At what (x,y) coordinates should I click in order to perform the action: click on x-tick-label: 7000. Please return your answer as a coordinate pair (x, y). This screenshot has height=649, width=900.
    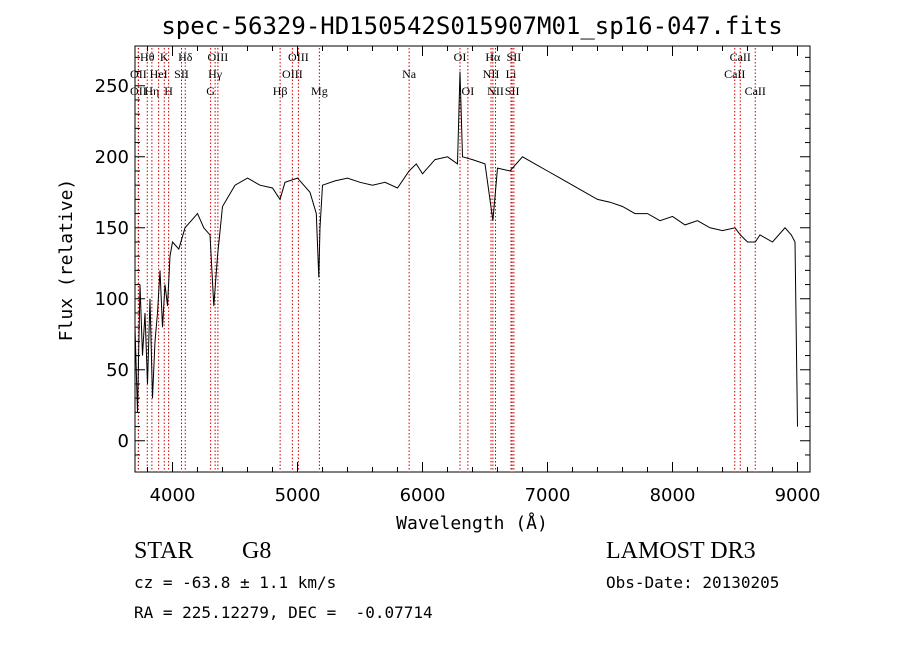
    Looking at the image, I should click on (548, 495).